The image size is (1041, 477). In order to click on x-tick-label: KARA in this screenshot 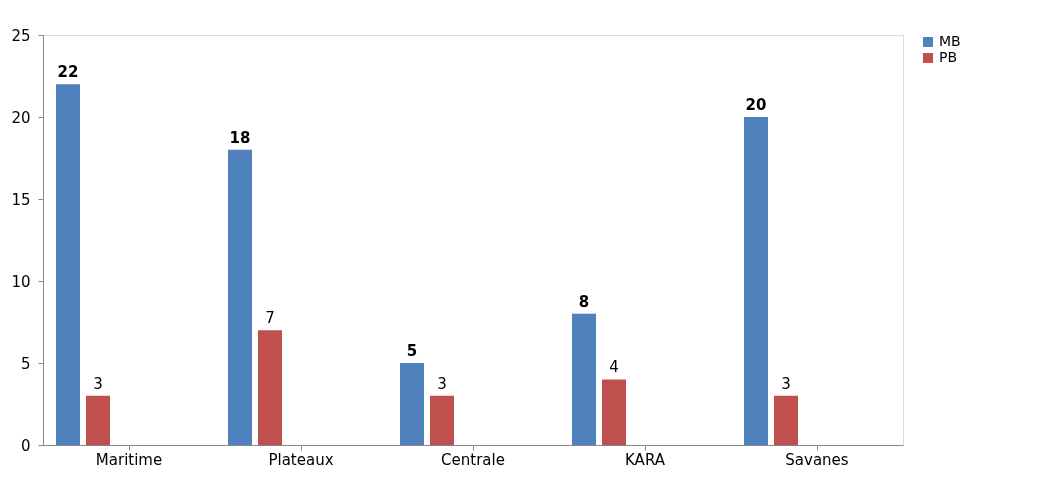, I will do `click(645, 459)`.